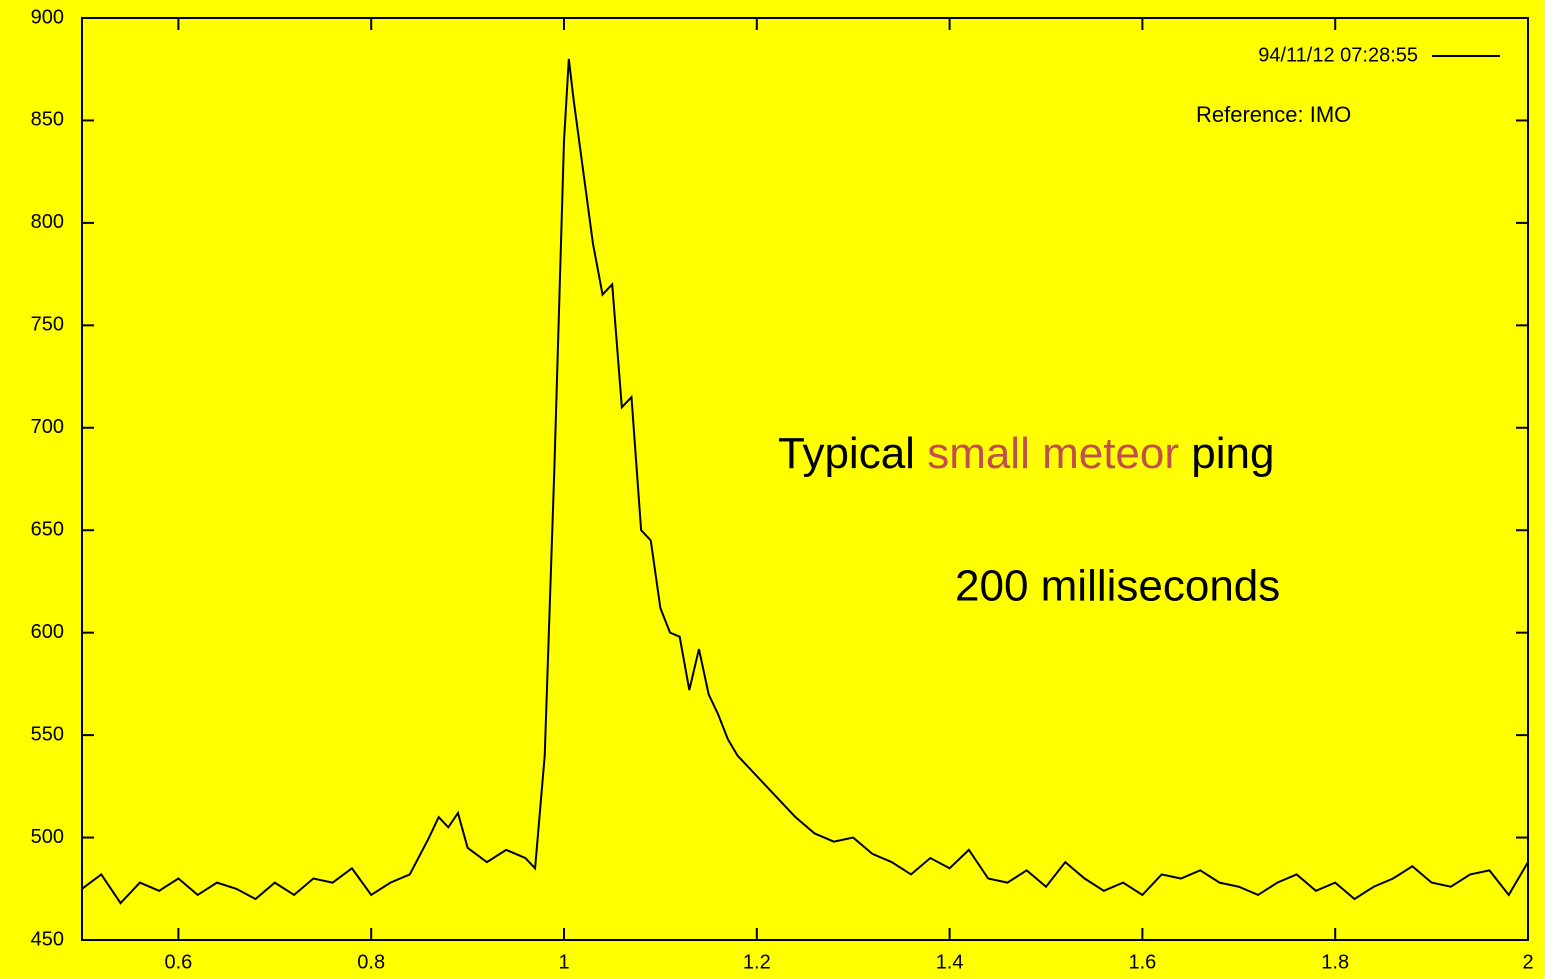 The image size is (1545, 979). What do you see at coordinates (1053, 453) in the screenshot?
I see `annotation-highlight: small meteor` at bounding box center [1053, 453].